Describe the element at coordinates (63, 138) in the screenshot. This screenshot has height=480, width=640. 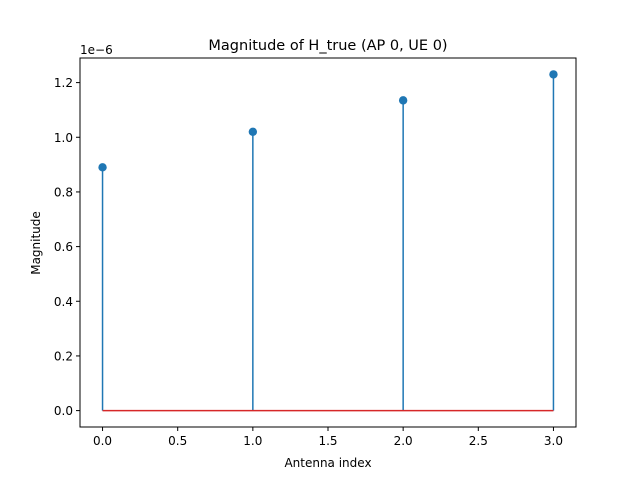
I see `y-tick-label: 1.0` at that location.